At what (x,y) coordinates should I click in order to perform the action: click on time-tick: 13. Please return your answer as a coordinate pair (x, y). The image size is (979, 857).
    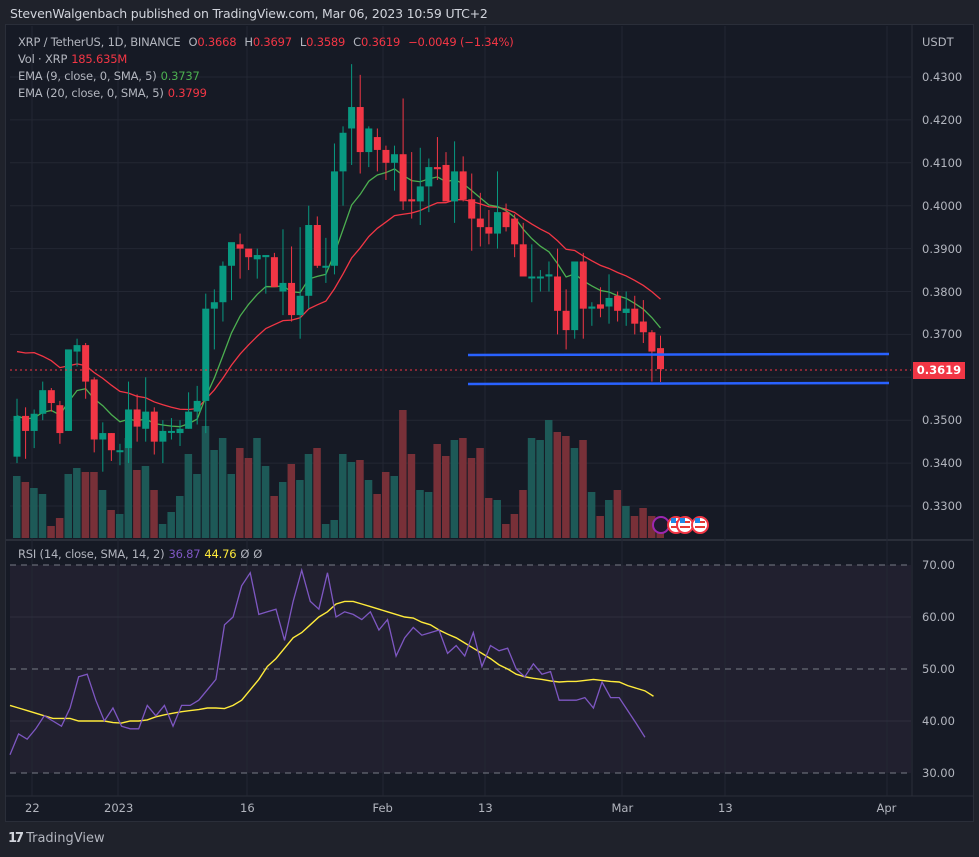
    Looking at the image, I should click on (725, 808).